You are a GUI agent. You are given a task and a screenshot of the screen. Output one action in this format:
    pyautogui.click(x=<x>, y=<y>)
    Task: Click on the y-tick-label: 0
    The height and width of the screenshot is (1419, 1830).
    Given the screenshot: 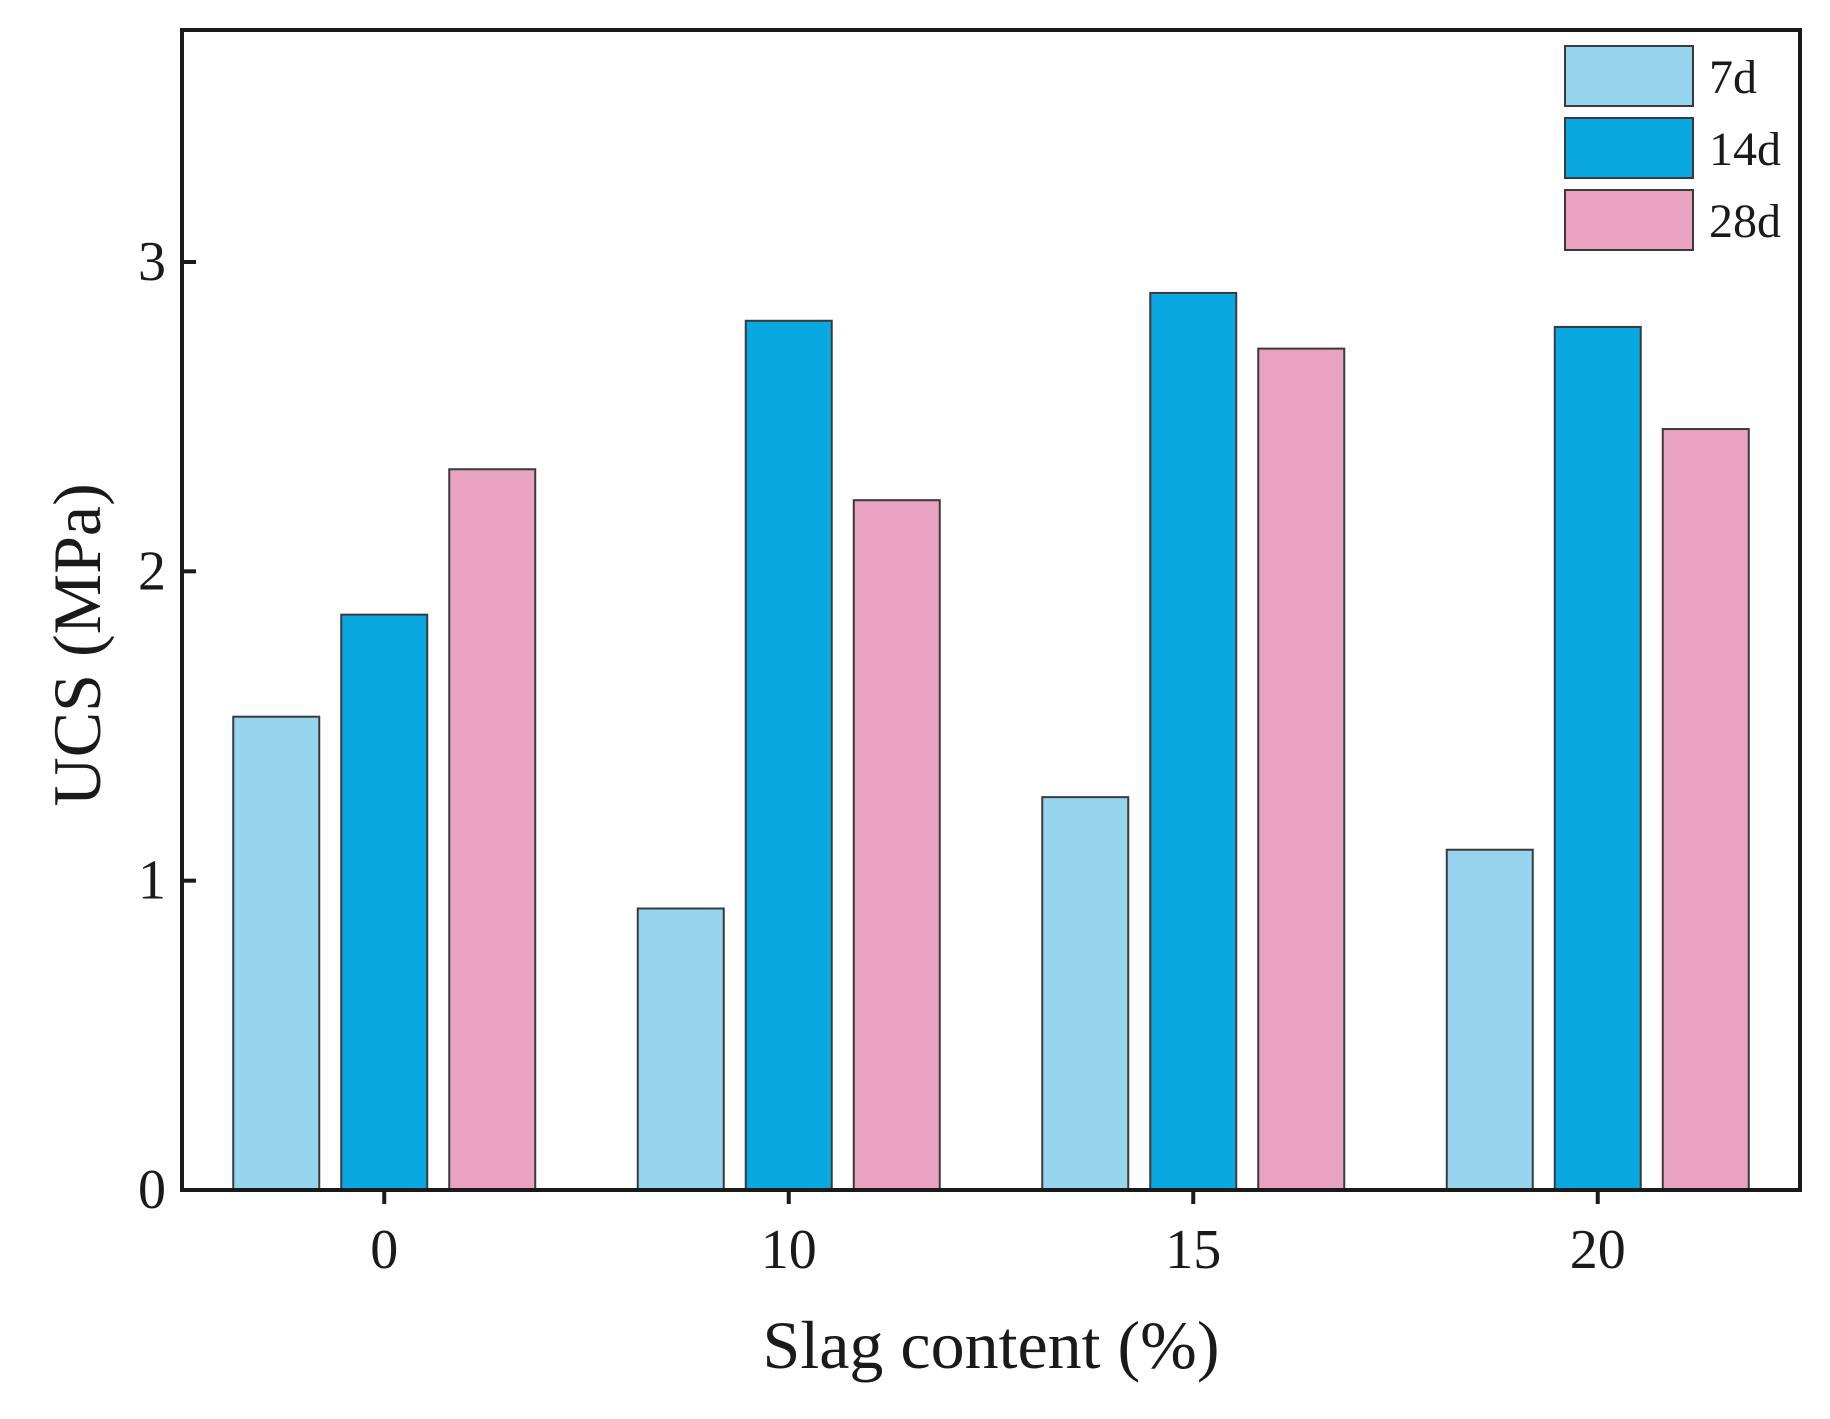 What is the action you would take?
    pyautogui.click(x=152, y=1190)
    